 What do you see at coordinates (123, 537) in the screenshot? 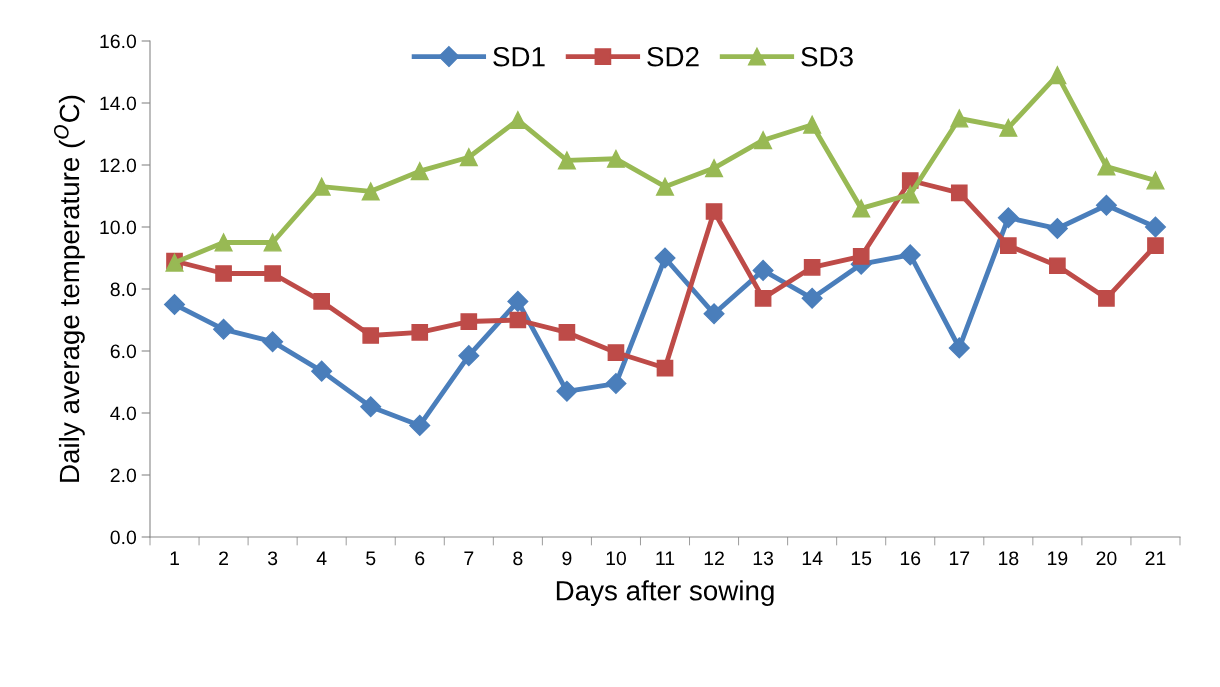
I see `y-tick-label: 0.0` at bounding box center [123, 537].